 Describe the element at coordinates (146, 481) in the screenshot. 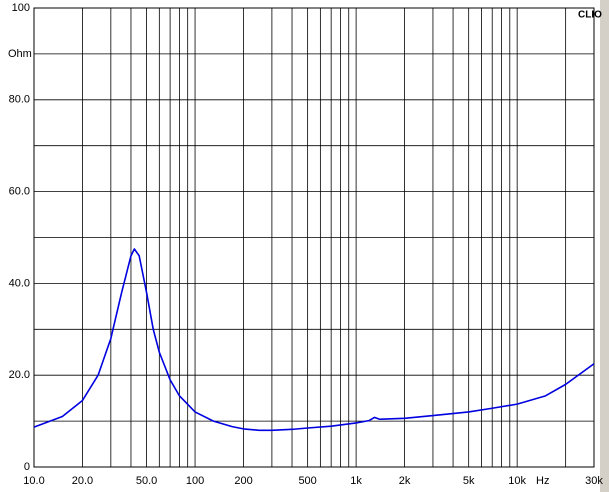

I see `x-tick-label: 50.0` at that location.